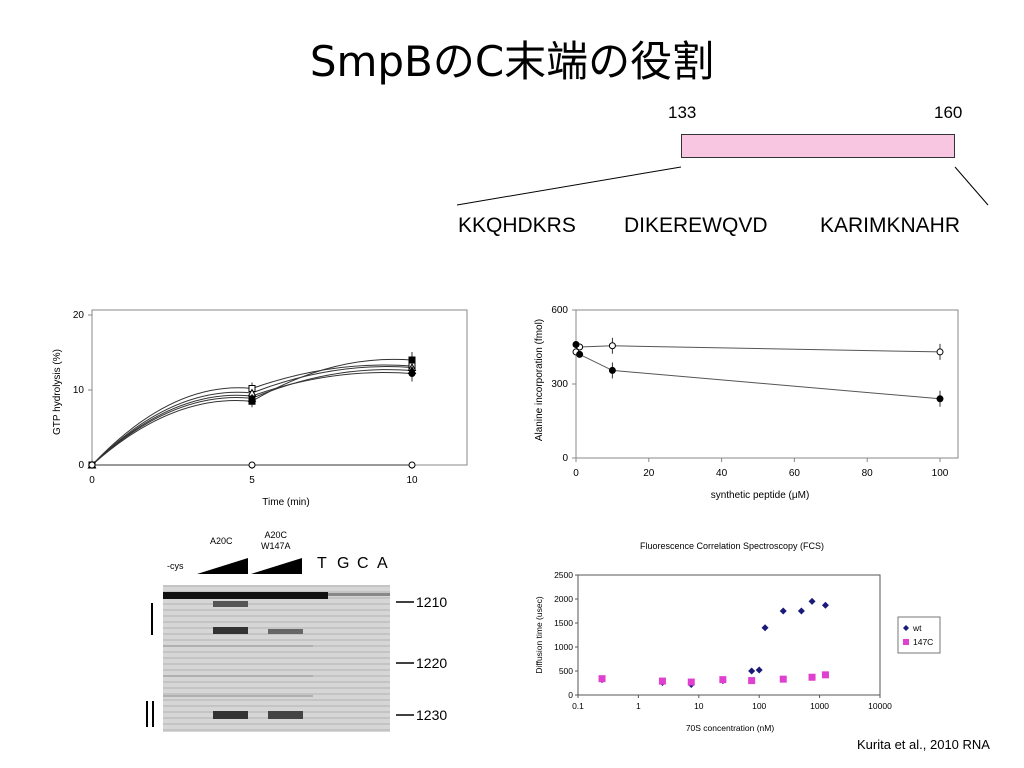  What do you see at coordinates (249, 566) in the screenshot?
I see `concentration-wedges` at bounding box center [249, 566].